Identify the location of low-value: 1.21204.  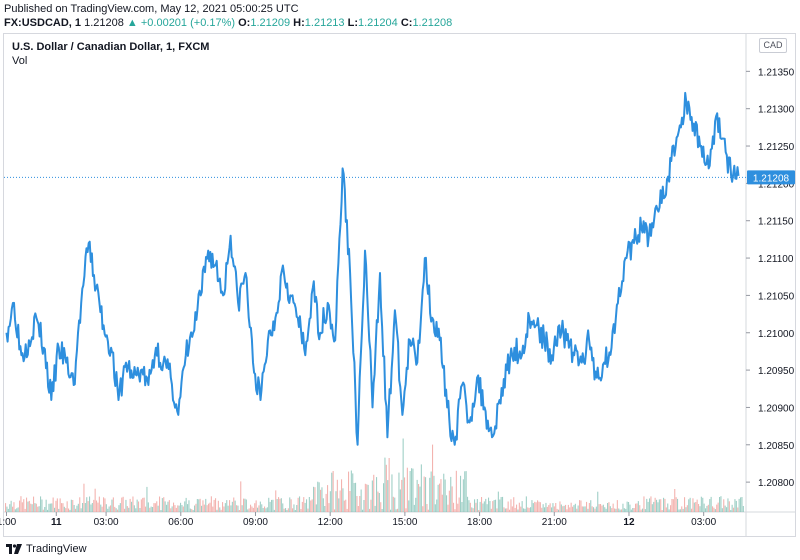
(378, 23).